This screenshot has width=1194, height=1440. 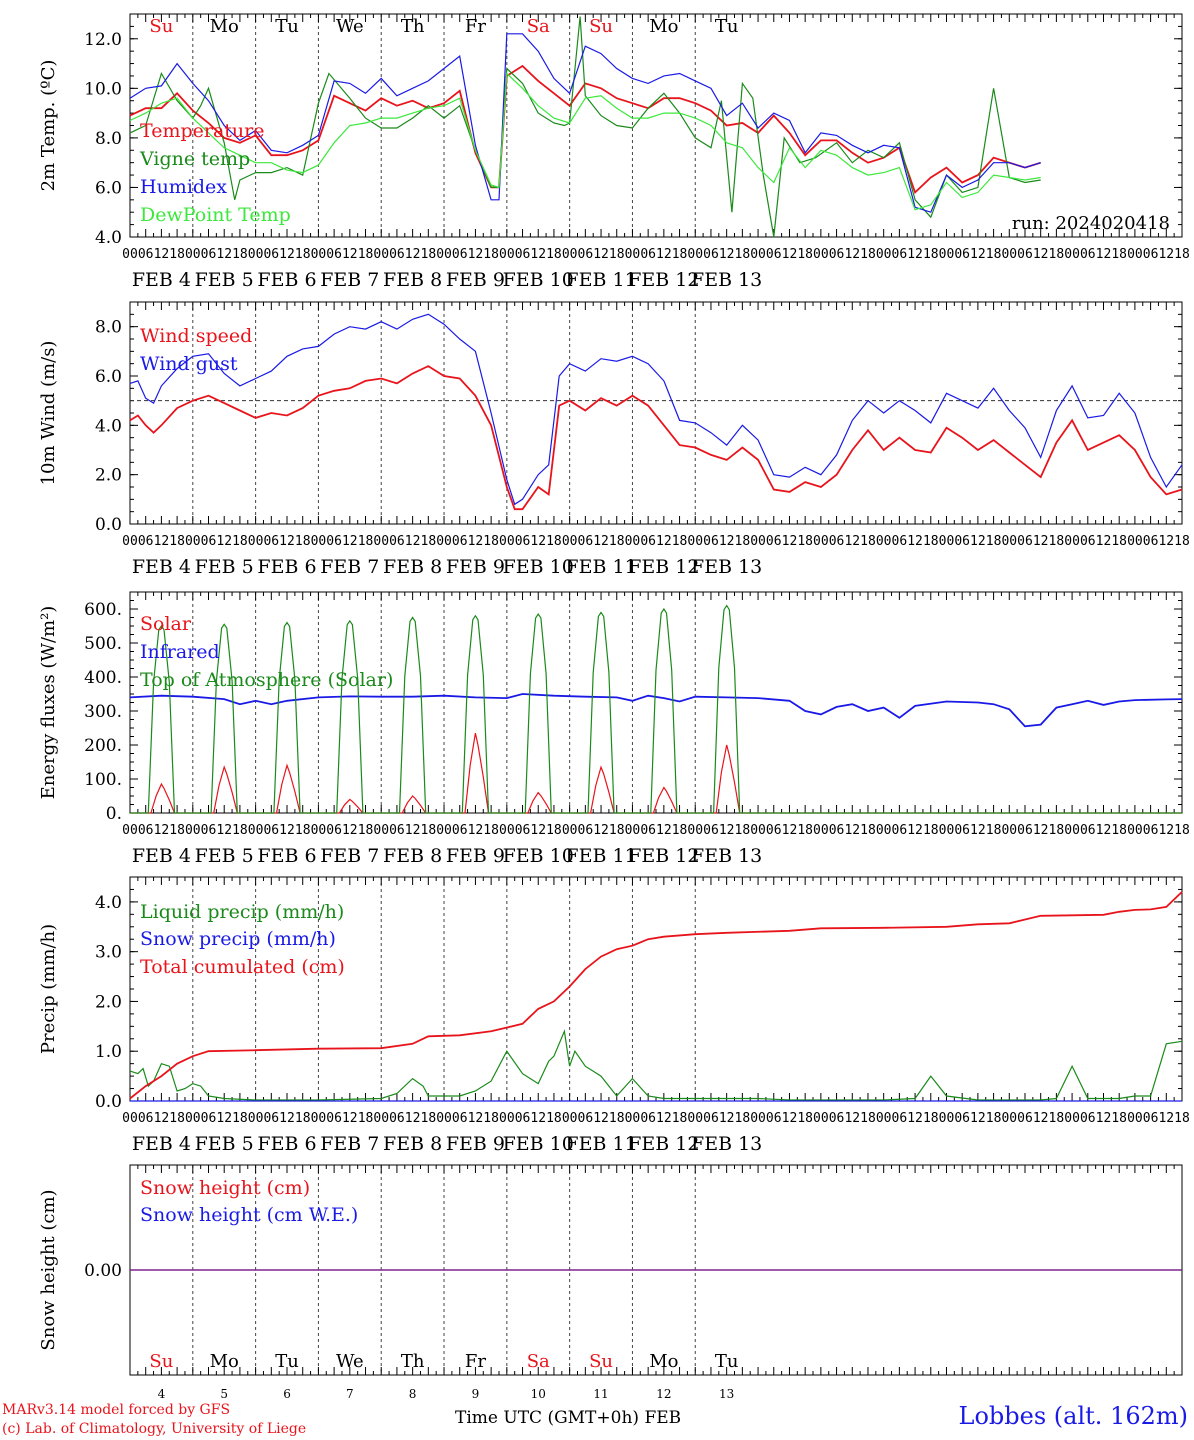 I want to click on date-label: FEB 7, so click(x=349, y=1144).